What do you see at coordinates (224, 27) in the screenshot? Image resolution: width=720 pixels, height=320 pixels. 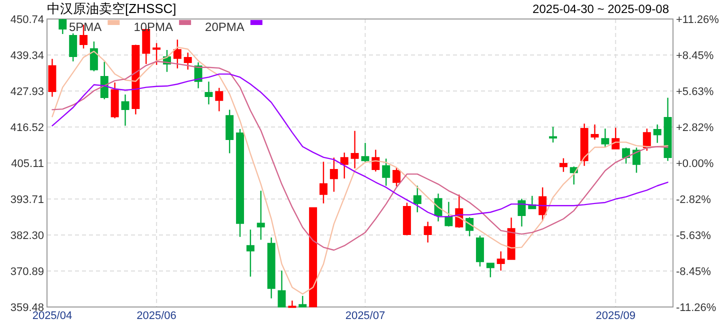 I see `legend-label: 20PMA` at bounding box center [224, 27].